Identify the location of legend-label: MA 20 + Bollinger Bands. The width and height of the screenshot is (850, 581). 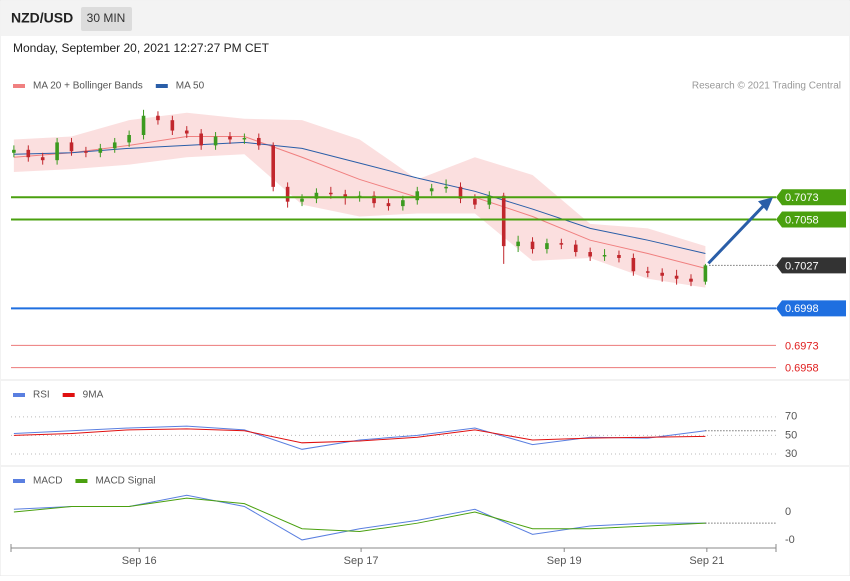
(88, 86).